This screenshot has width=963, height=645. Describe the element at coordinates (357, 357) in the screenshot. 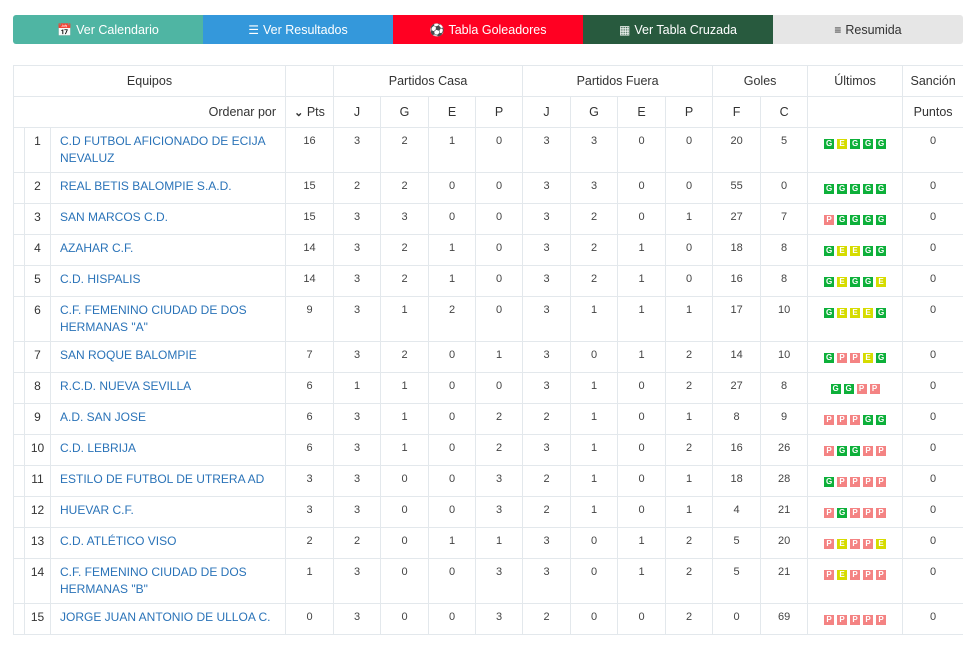

I see `stat-cj: 3` at that location.